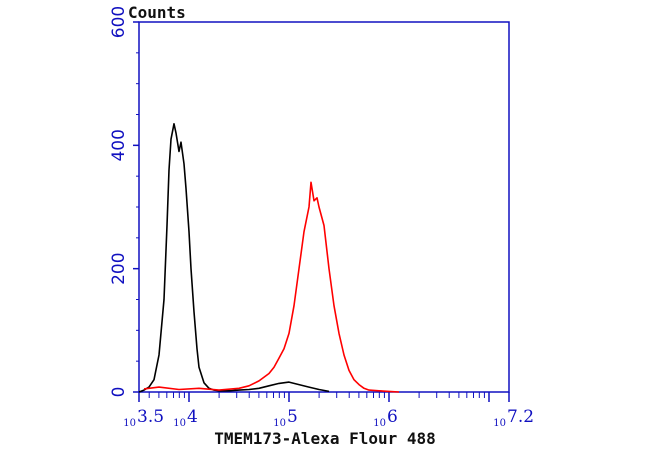 The image size is (650, 452). Describe the element at coordinates (292, 417) in the screenshot. I see `x-tick-exponent: 5` at that location.